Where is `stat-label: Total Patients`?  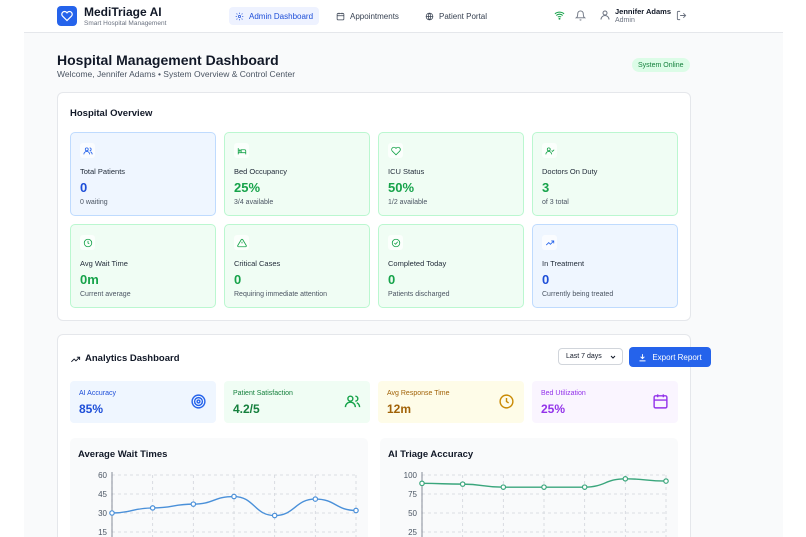
stat-label: Total Patients is located at coordinates (103, 171).